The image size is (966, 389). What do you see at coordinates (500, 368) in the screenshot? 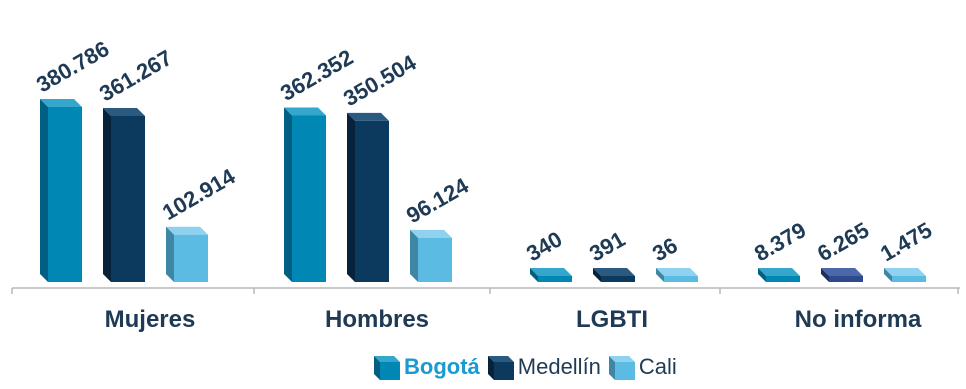
I see `legend-swatch-medellin` at bounding box center [500, 368].